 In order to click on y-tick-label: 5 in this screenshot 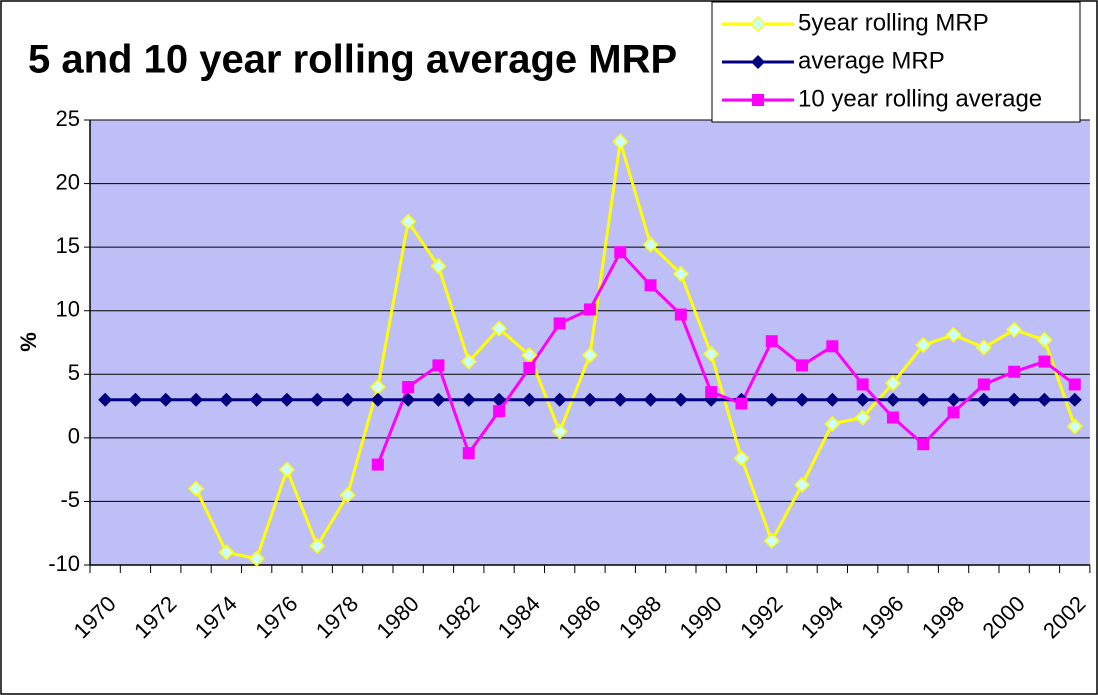, I will do `click(74, 372)`.